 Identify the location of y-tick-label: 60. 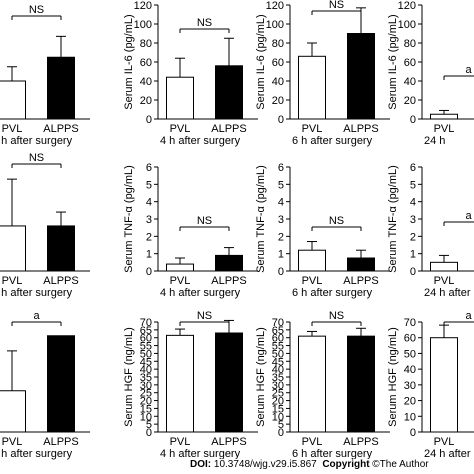
(146, 63).